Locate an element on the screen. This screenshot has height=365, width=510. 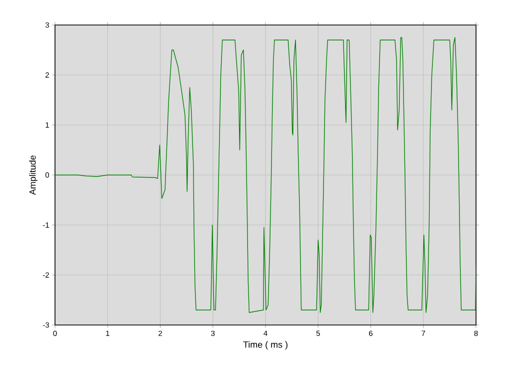
y-axis-title: Amplitude is located at coordinates (33, 175).